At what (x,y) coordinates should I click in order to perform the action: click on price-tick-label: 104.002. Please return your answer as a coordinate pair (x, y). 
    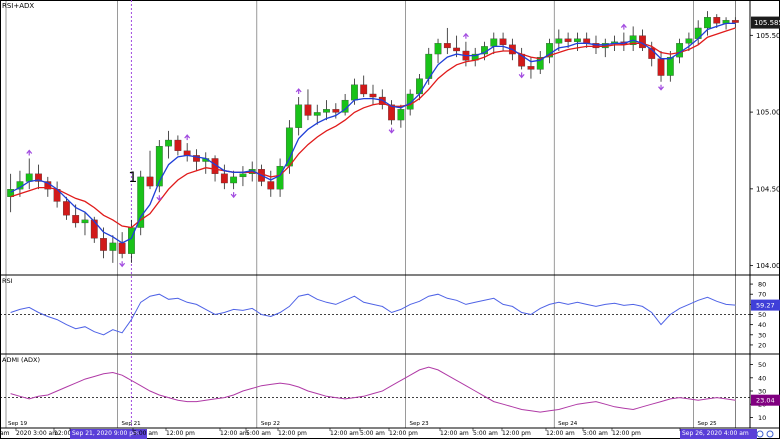
    Looking at the image, I should click on (768, 266).